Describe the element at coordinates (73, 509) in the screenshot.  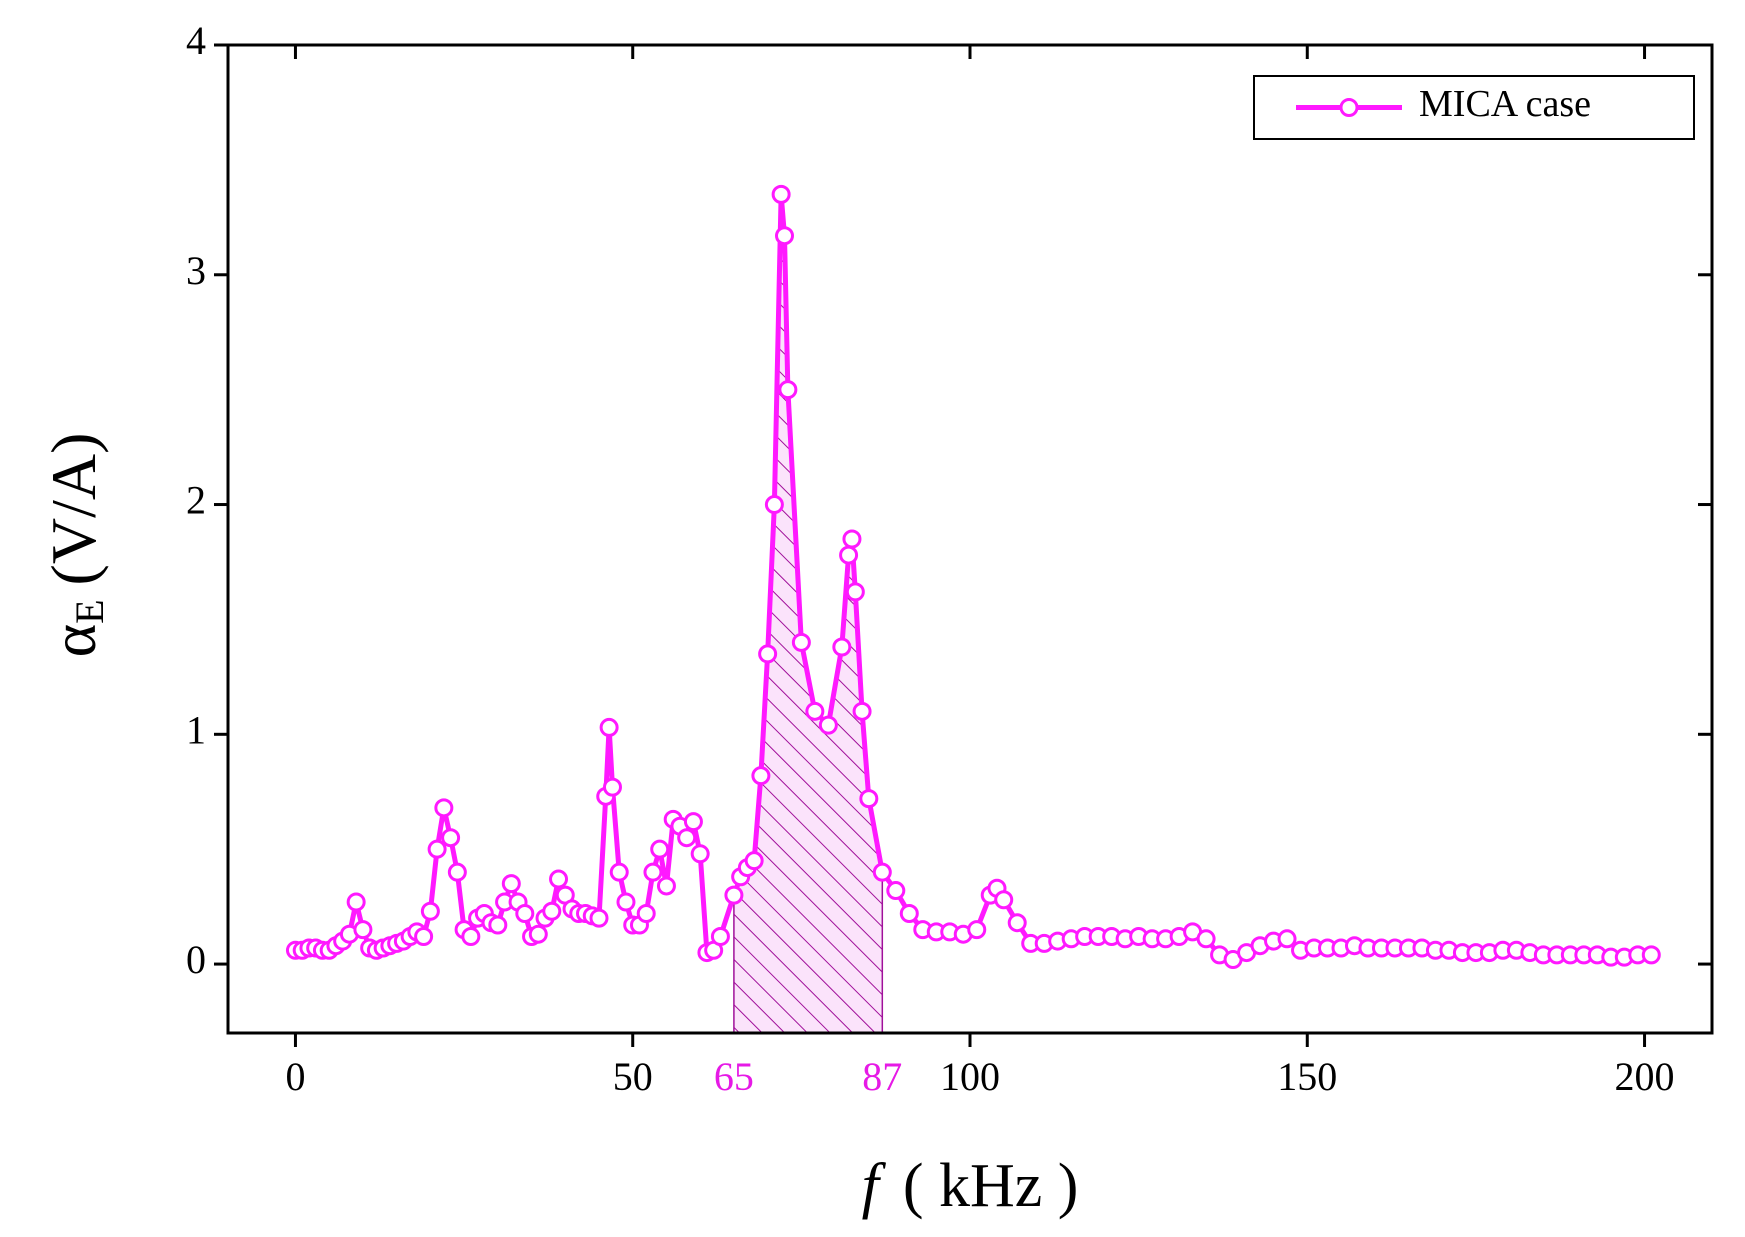
I see `y-label-unit: (V/A)` at that location.